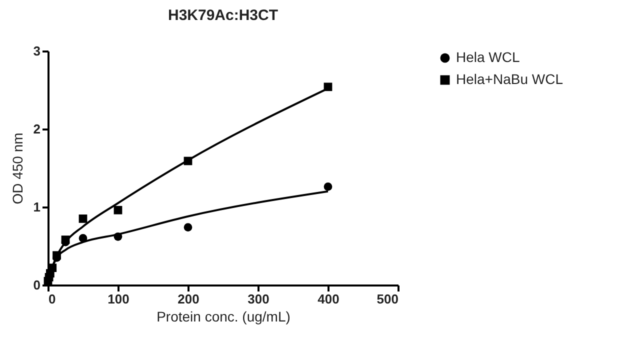  What do you see at coordinates (36, 51) in the screenshot?
I see `y-tick-label: 3` at bounding box center [36, 51].